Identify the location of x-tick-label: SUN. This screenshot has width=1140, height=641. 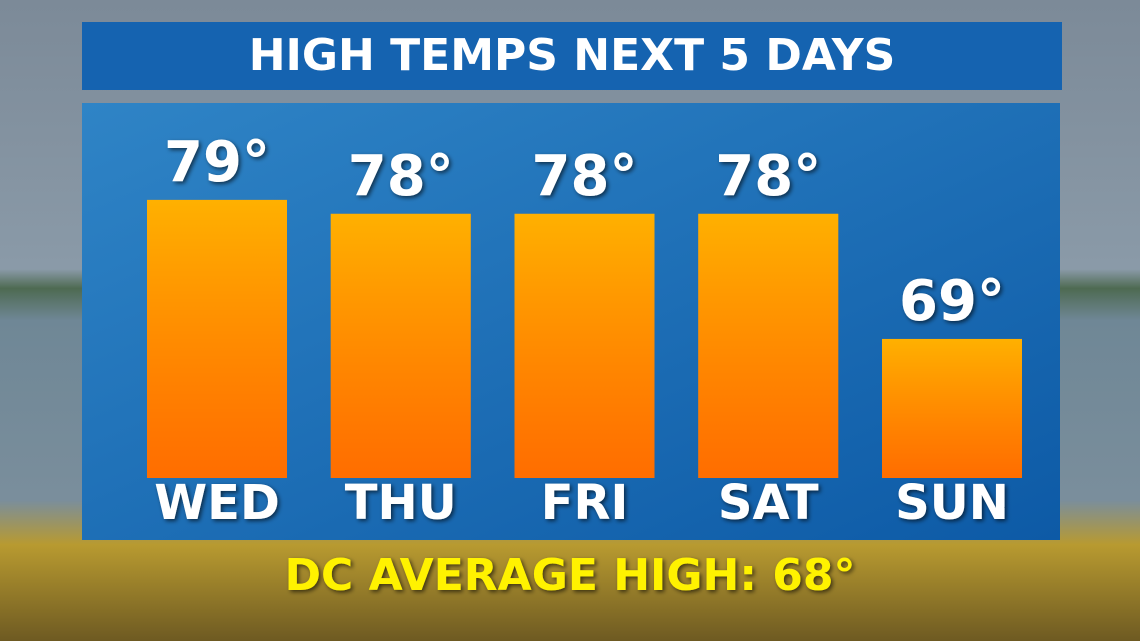
(952, 503).